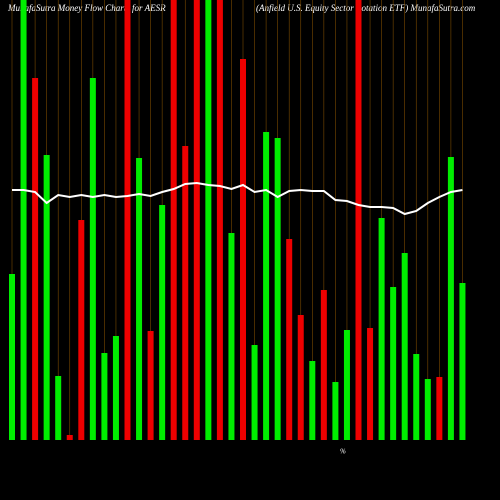 This screenshot has height=500, width=500. I want to click on chart-title: MunafaSutra Money Flow Charts for AESR, so click(86, 8).